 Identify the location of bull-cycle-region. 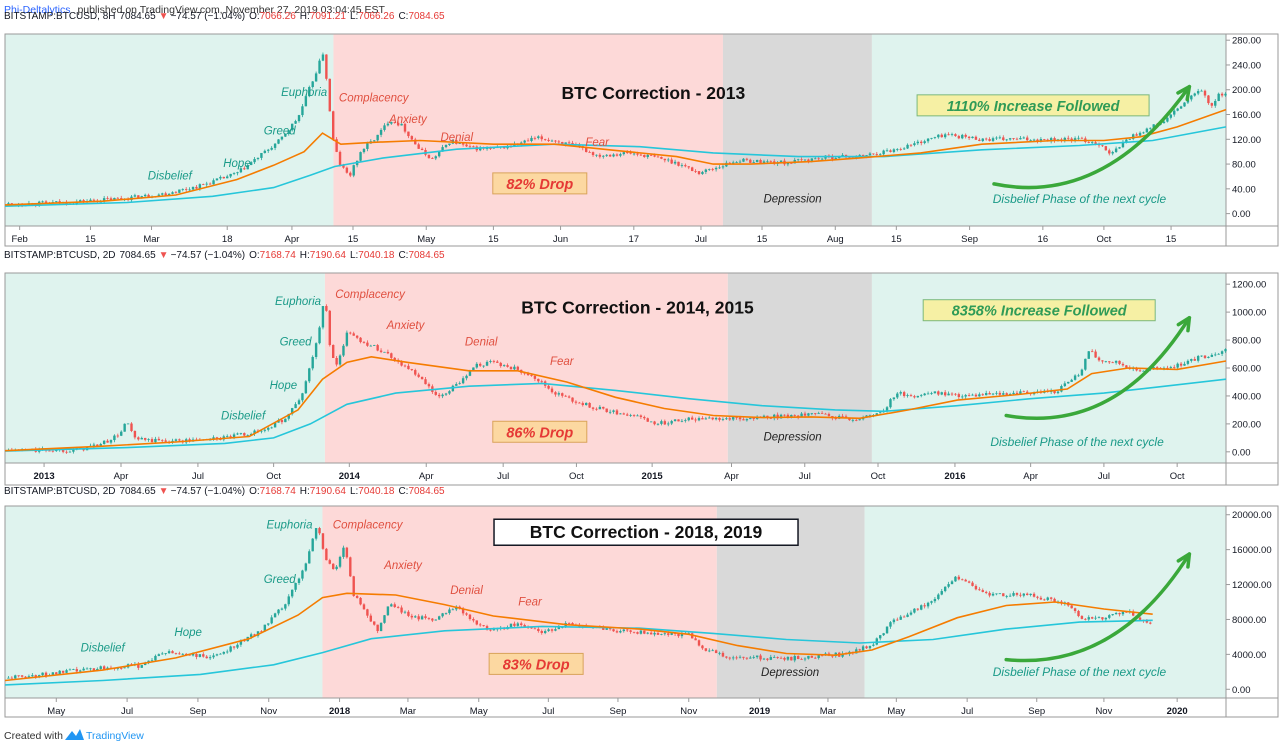
(165, 368).